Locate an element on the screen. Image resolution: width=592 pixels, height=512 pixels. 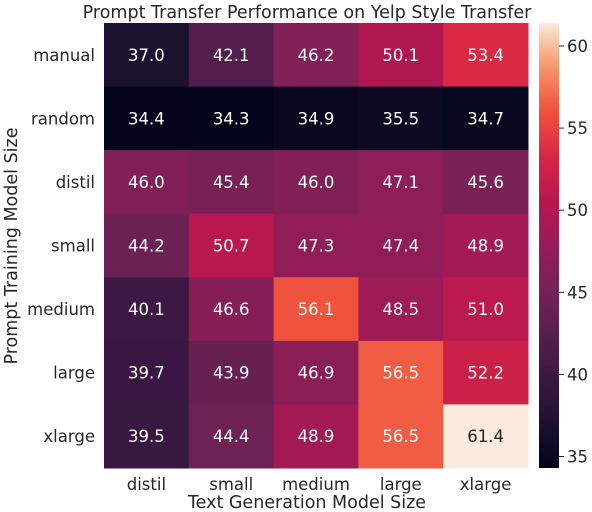
colorbar-tick-label: 60 is located at coordinates (577, 46).